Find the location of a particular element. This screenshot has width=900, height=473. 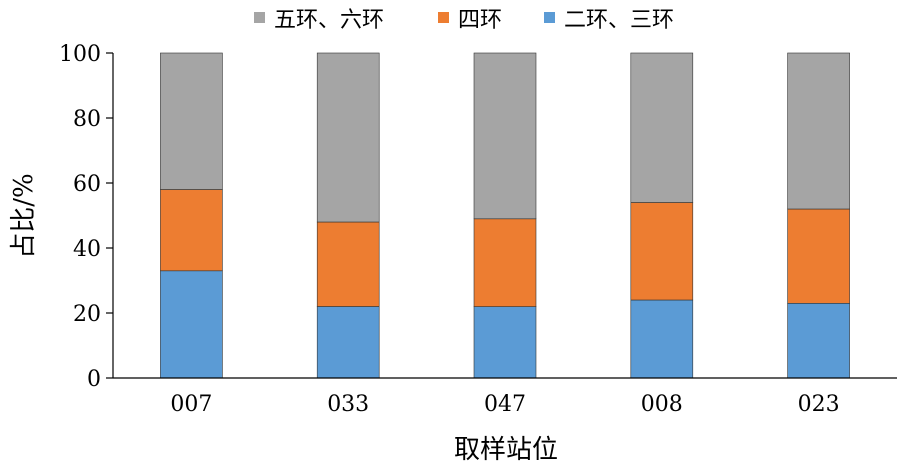

y-tick-label: 100 is located at coordinates (80, 54).